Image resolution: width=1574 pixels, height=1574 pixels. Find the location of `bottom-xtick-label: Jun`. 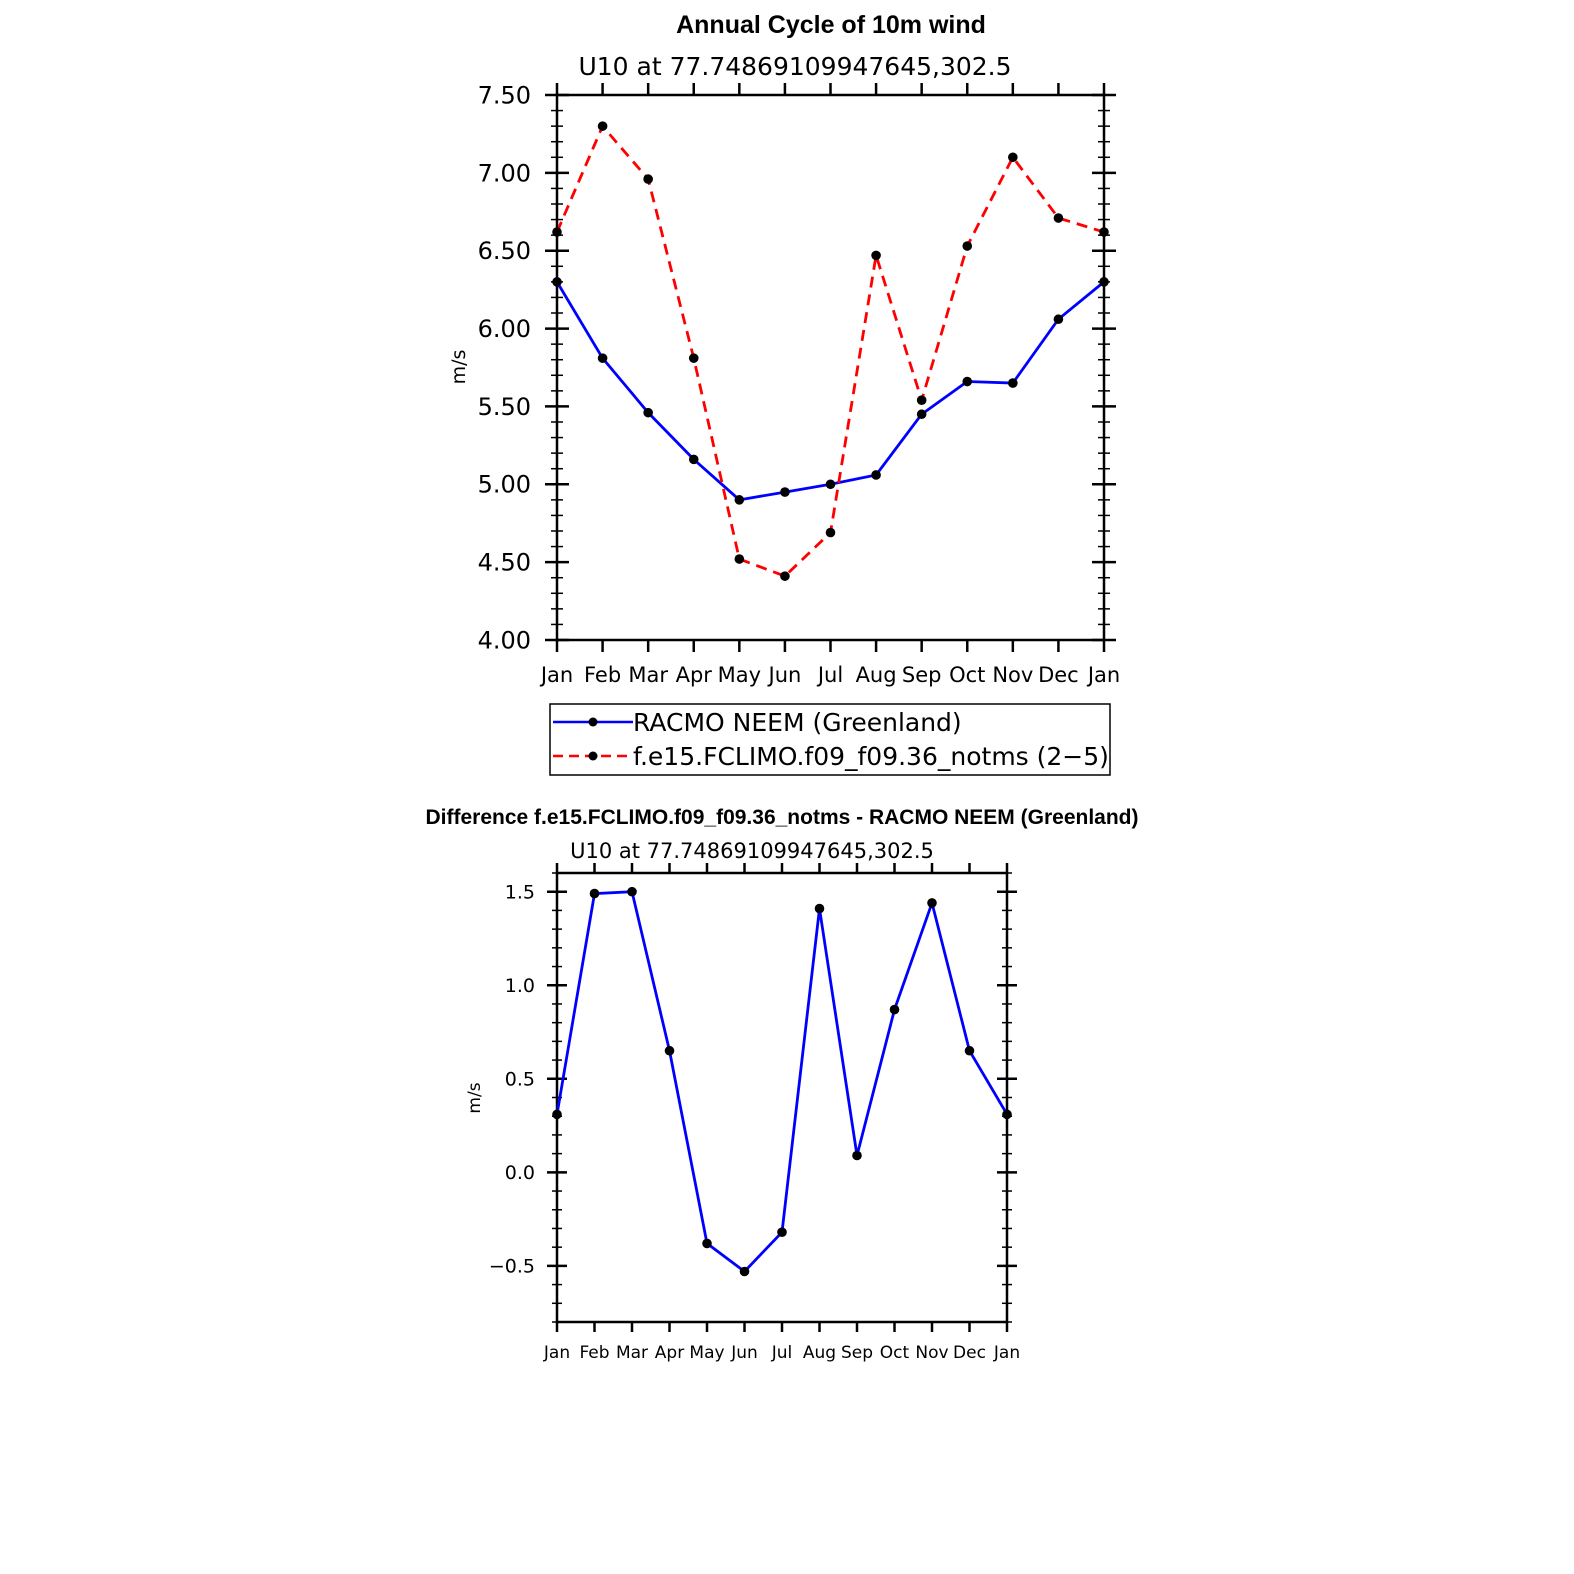

bottom-xtick-label: Jun is located at coordinates (744, 1353).